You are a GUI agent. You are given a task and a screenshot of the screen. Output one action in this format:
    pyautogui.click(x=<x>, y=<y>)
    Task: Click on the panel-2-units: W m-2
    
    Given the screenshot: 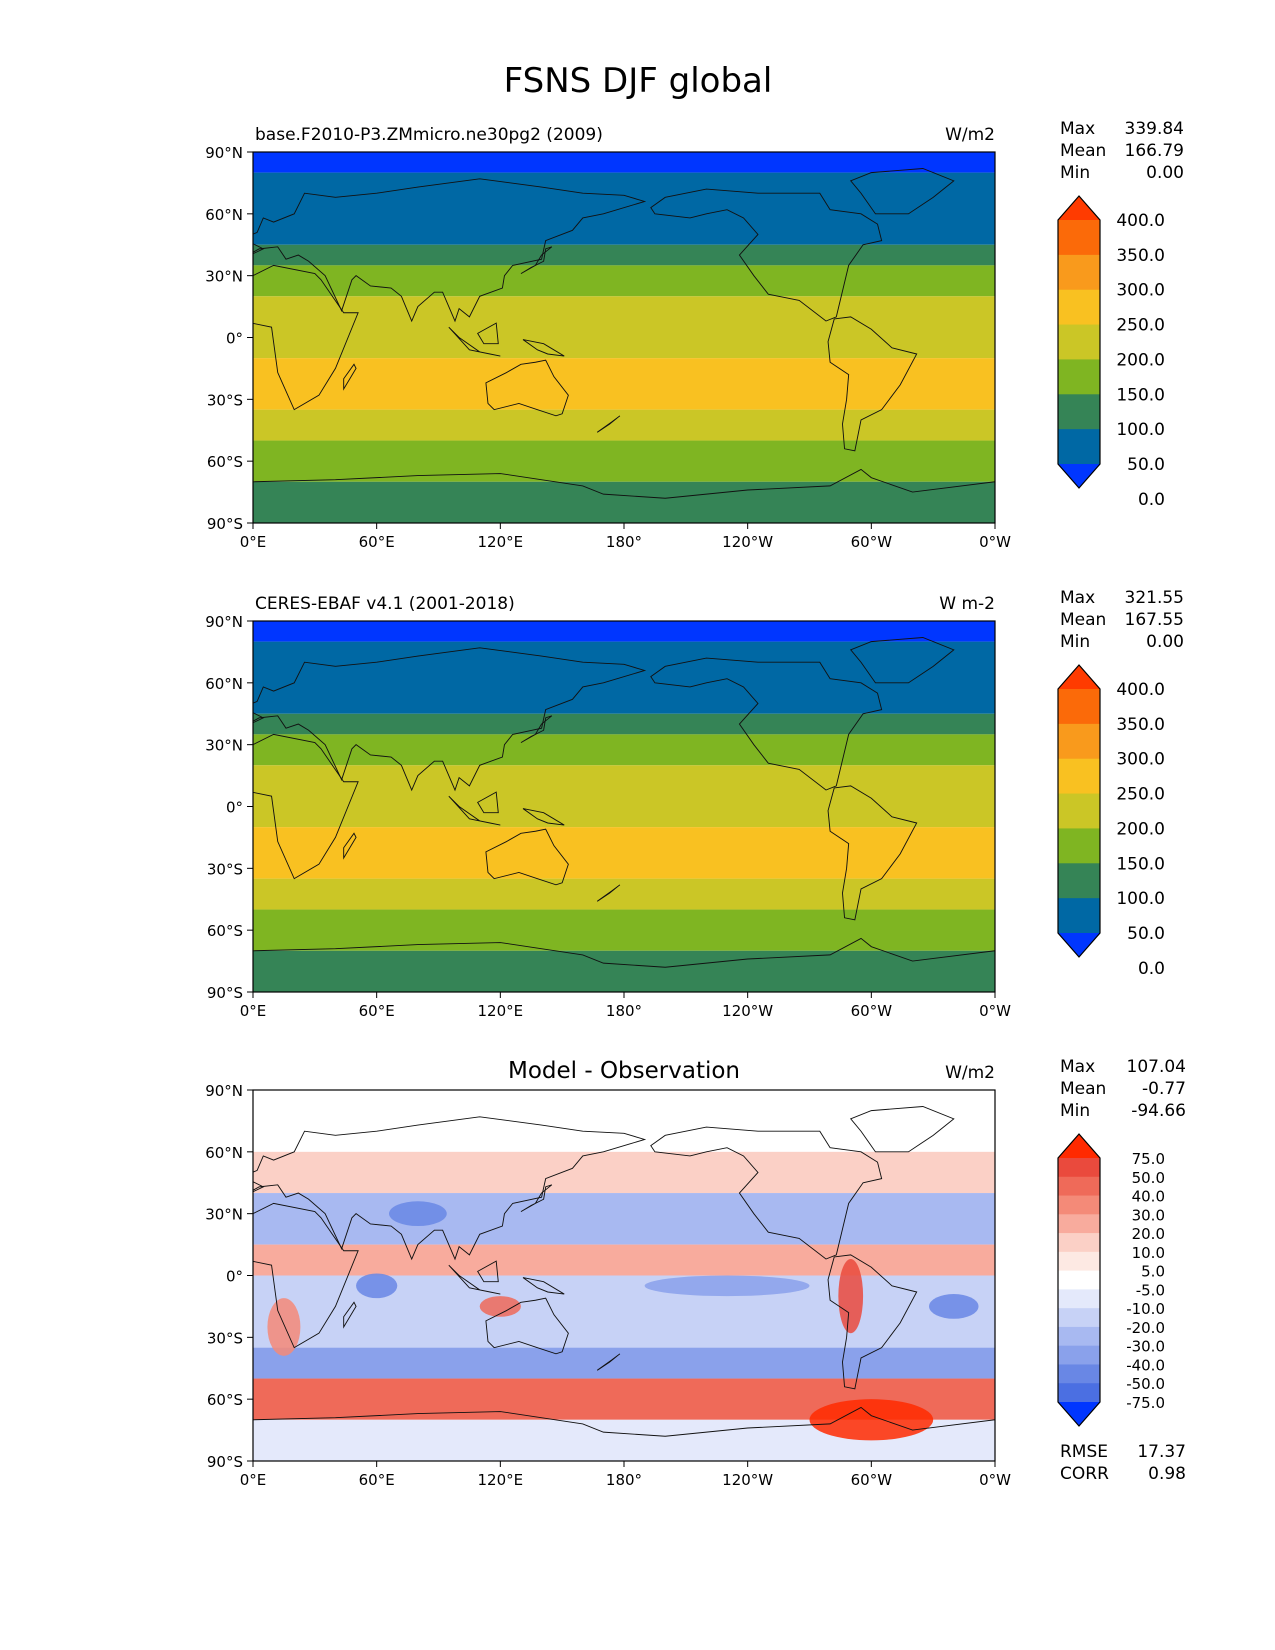 What is the action you would take?
    pyautogui.click(x=967, y=604)
    